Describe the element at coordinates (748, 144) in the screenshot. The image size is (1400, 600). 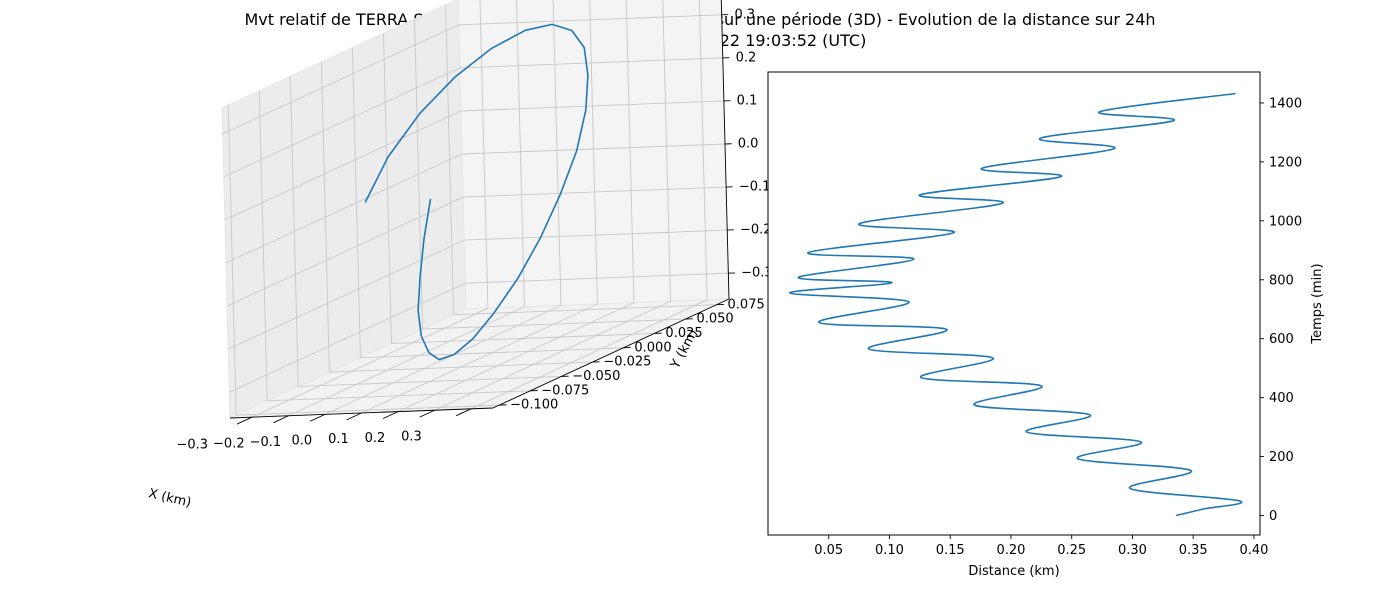
I see `z-tick-label: 0.0` at that location.